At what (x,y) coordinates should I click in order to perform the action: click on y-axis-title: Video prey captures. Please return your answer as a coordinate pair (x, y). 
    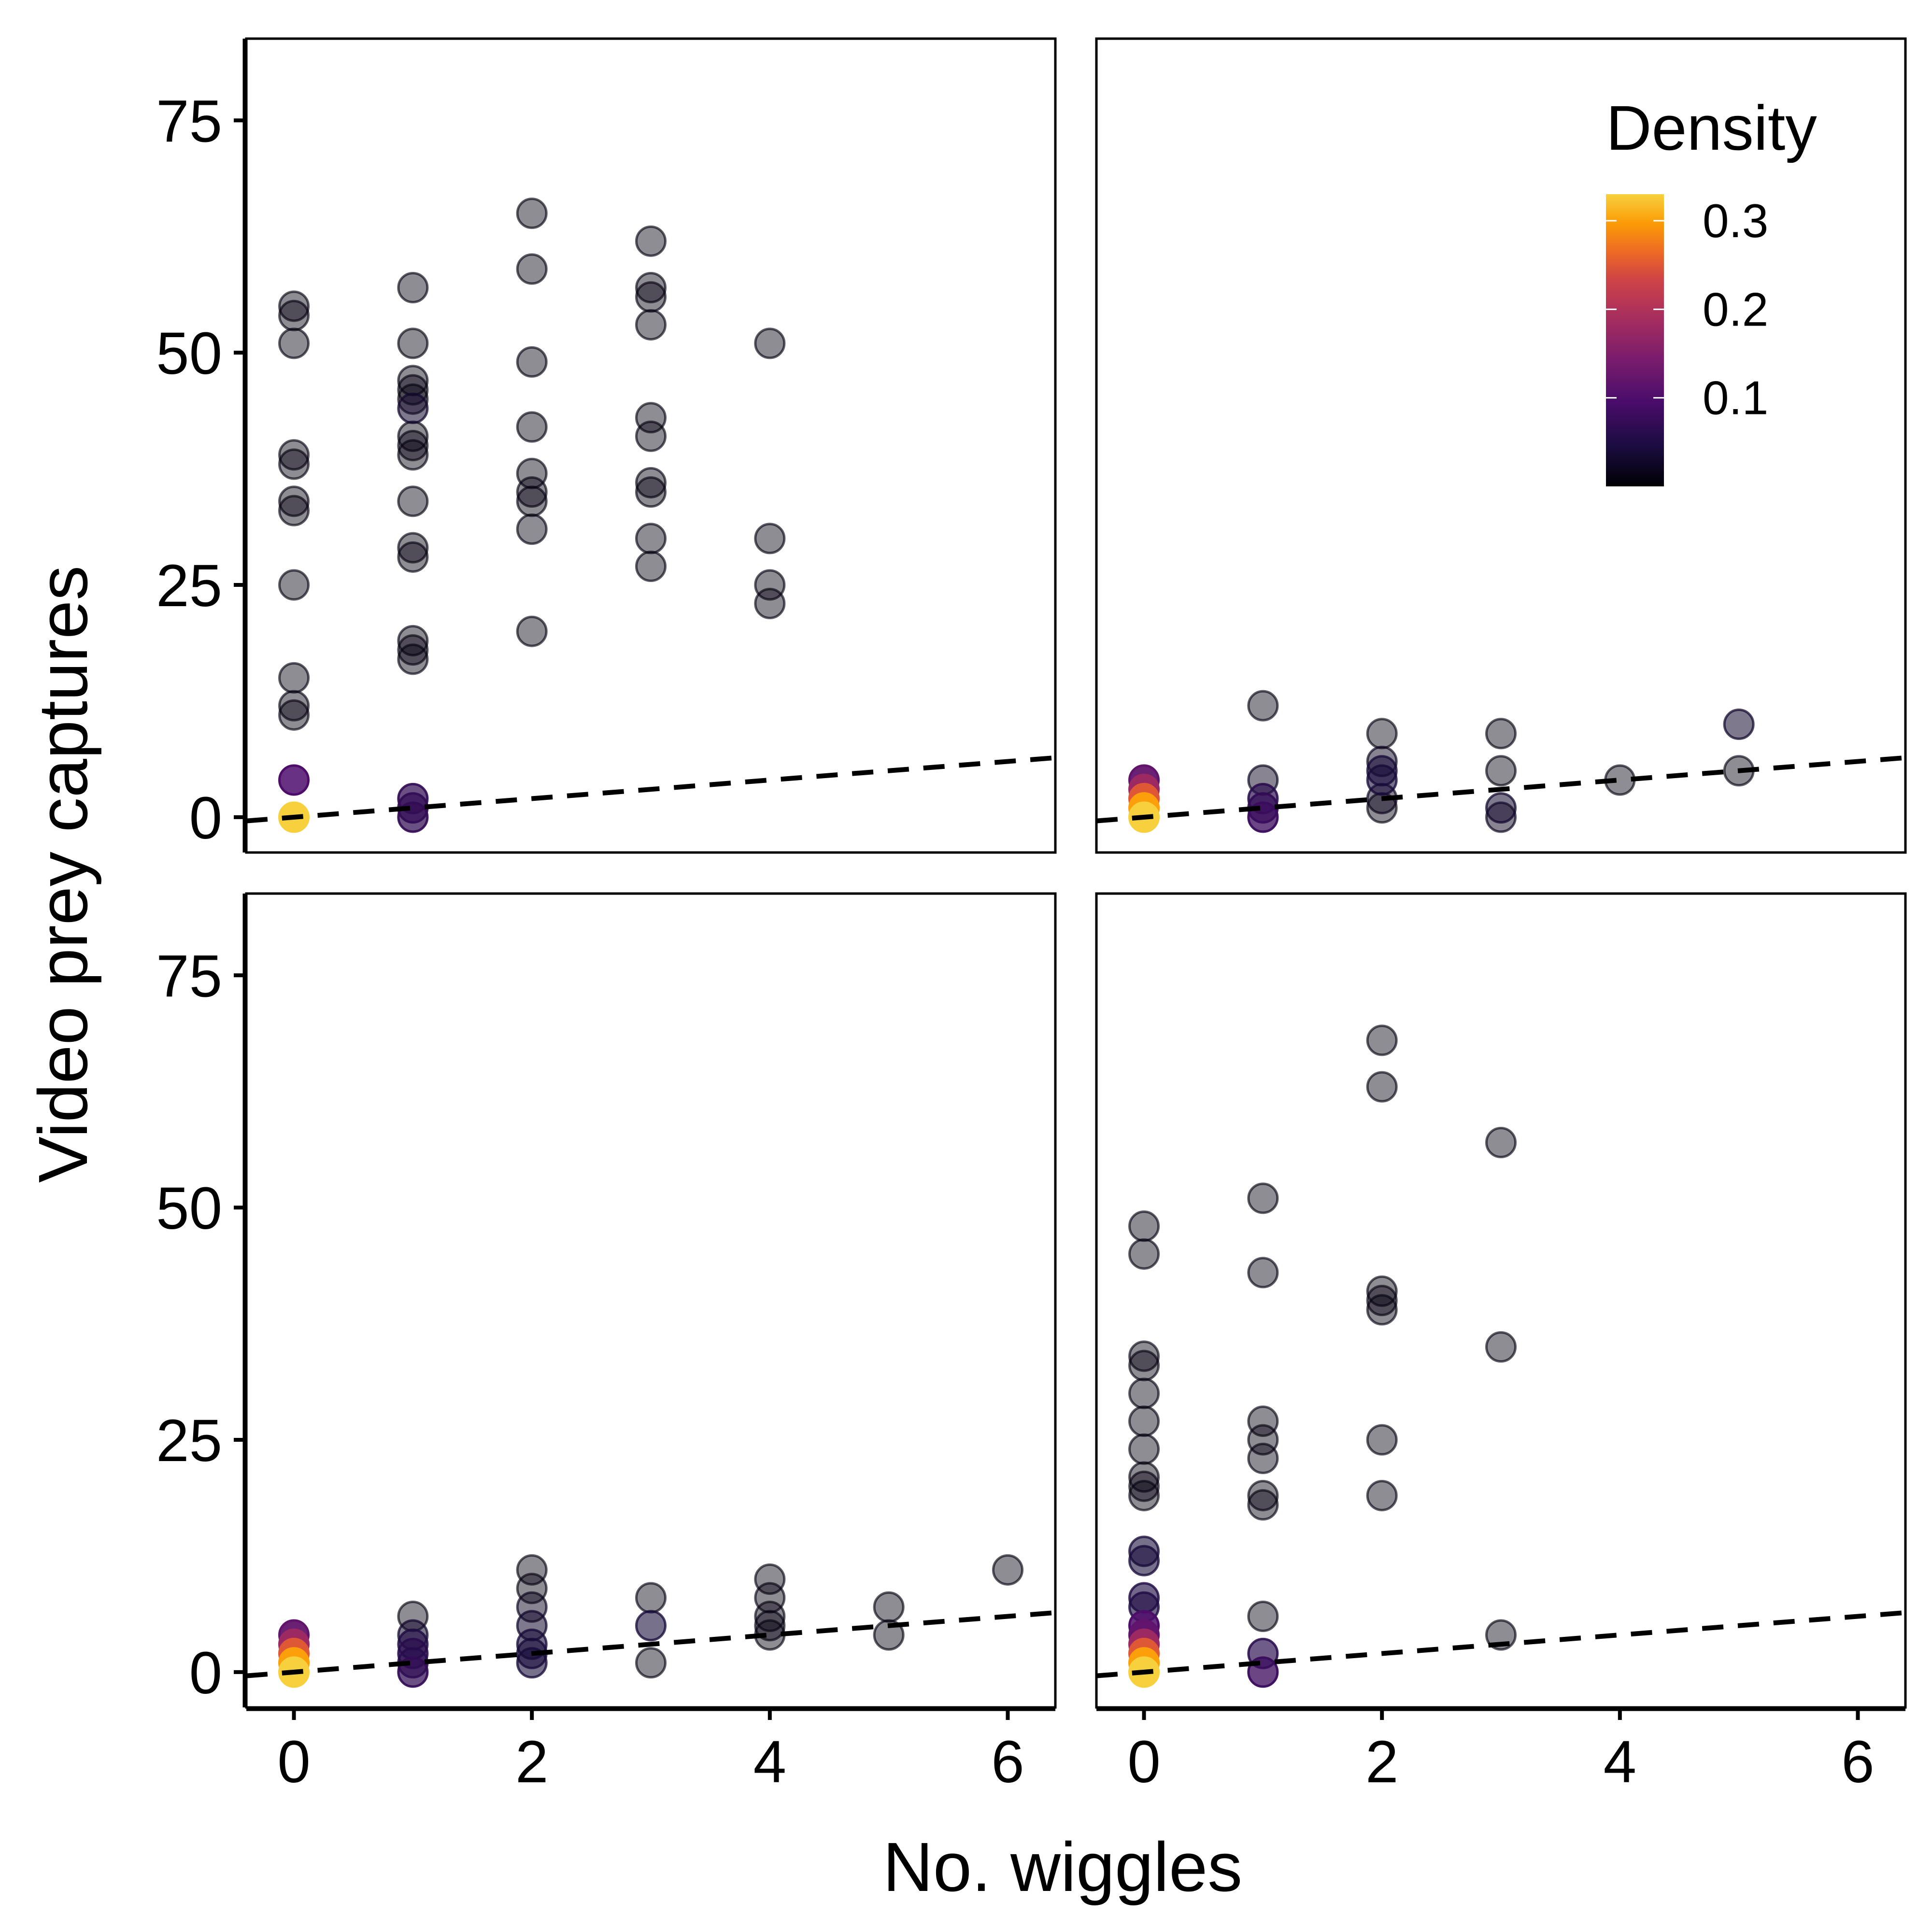
    Looking at the image, I should click on (63, 874).